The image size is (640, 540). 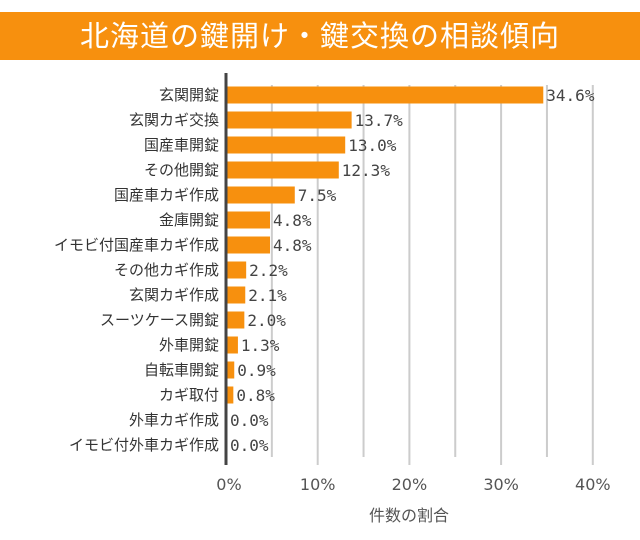 I want to click on data-label: 2.0%, so click(x=266, y=320).